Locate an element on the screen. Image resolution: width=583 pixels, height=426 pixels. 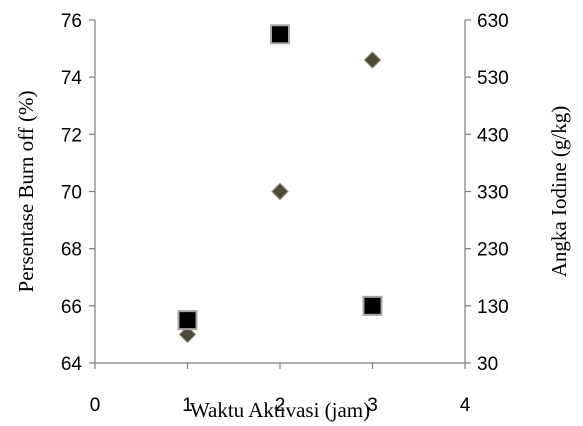
y2-tick-label: 530 is located at coordinates (493, 78).